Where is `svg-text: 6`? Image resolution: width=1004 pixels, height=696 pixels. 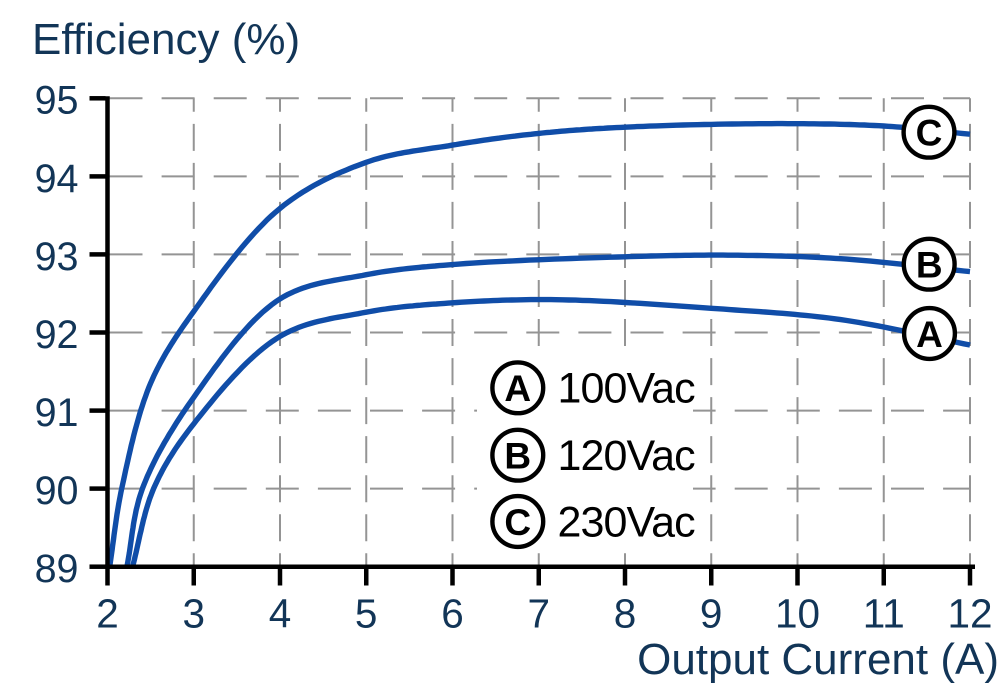 svg-text: 6 is located at coordinates (452, 614).